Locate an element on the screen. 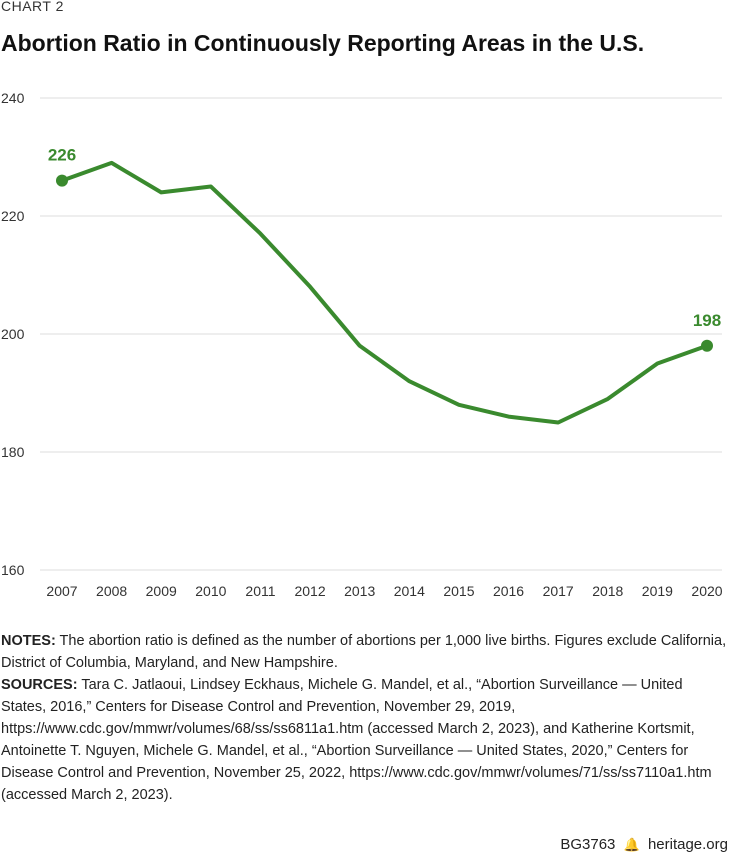 This screenshot has width=734, height=857. footer: BG3763 🔔 heritage.org is located at coordinates (644, 844).